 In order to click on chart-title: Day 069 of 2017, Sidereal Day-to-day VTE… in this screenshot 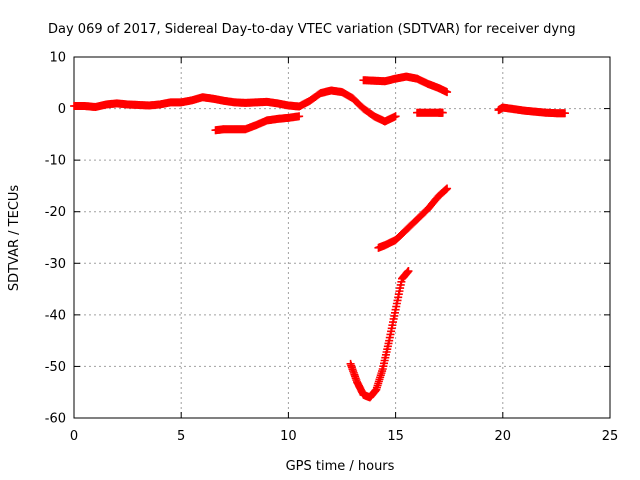, I will do `click(312, 29)`.